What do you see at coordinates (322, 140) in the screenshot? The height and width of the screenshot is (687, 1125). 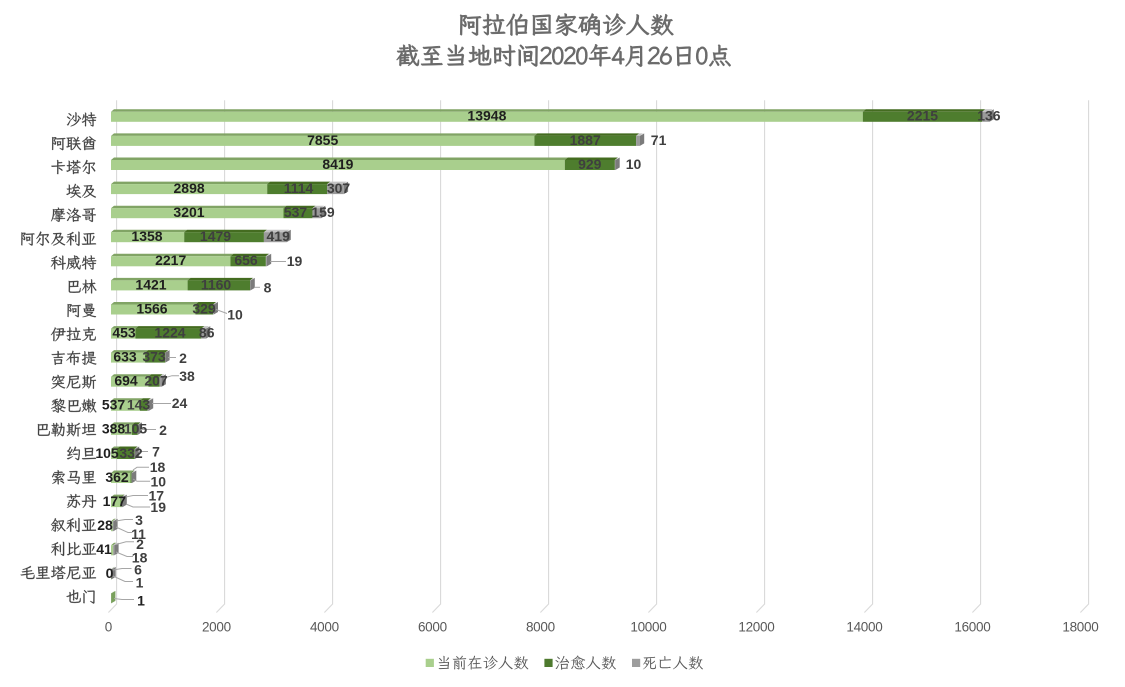 I see `svg-text: 7855` at bounding box center [322, 140].